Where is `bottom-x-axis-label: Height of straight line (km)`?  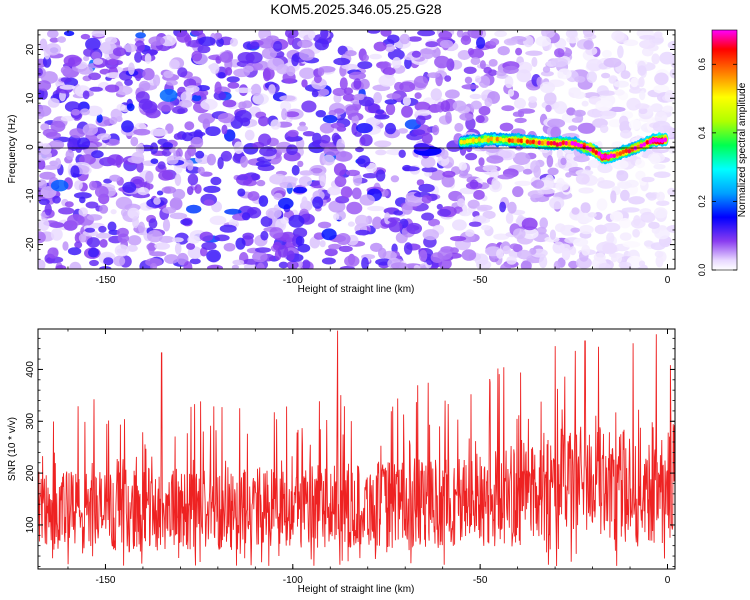 bottom-x-axis-label: Height of straight line (km) is located at coordinates (356, 589).